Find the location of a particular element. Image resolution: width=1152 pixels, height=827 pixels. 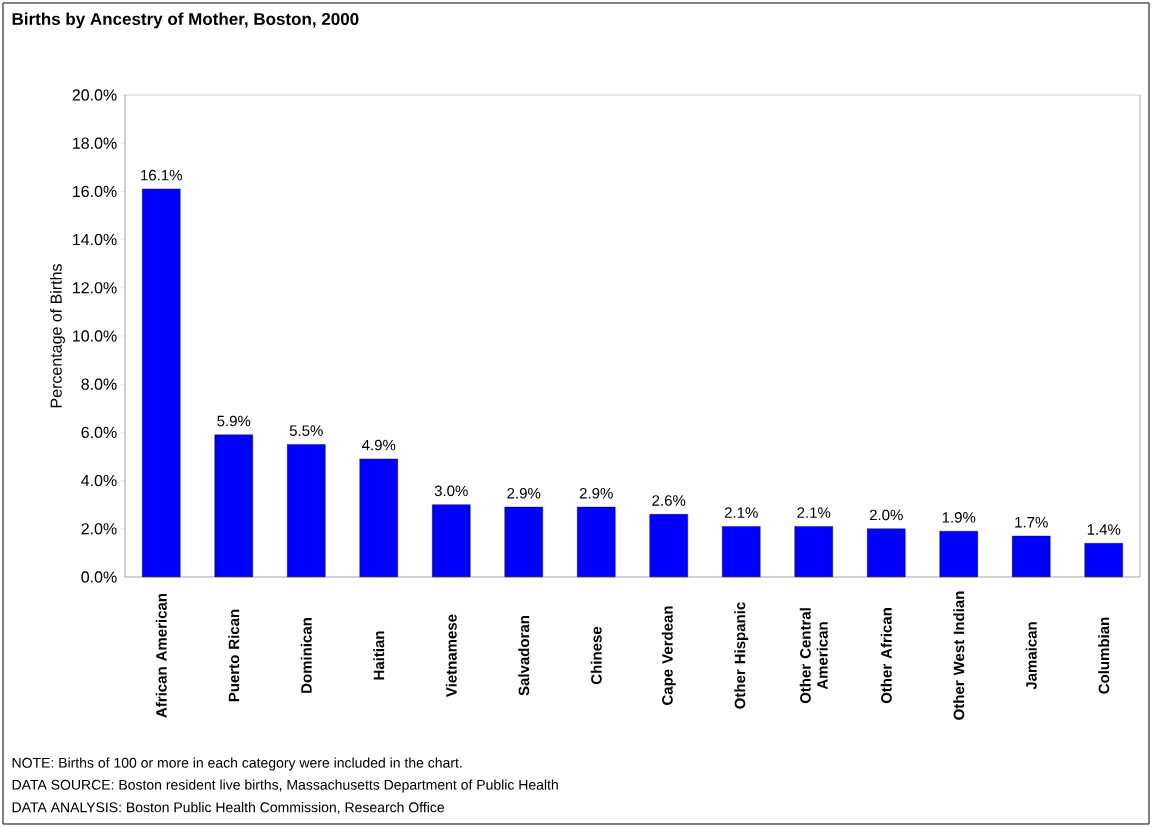

x-tick-label: Chinese is located at coordinates (596, 655).